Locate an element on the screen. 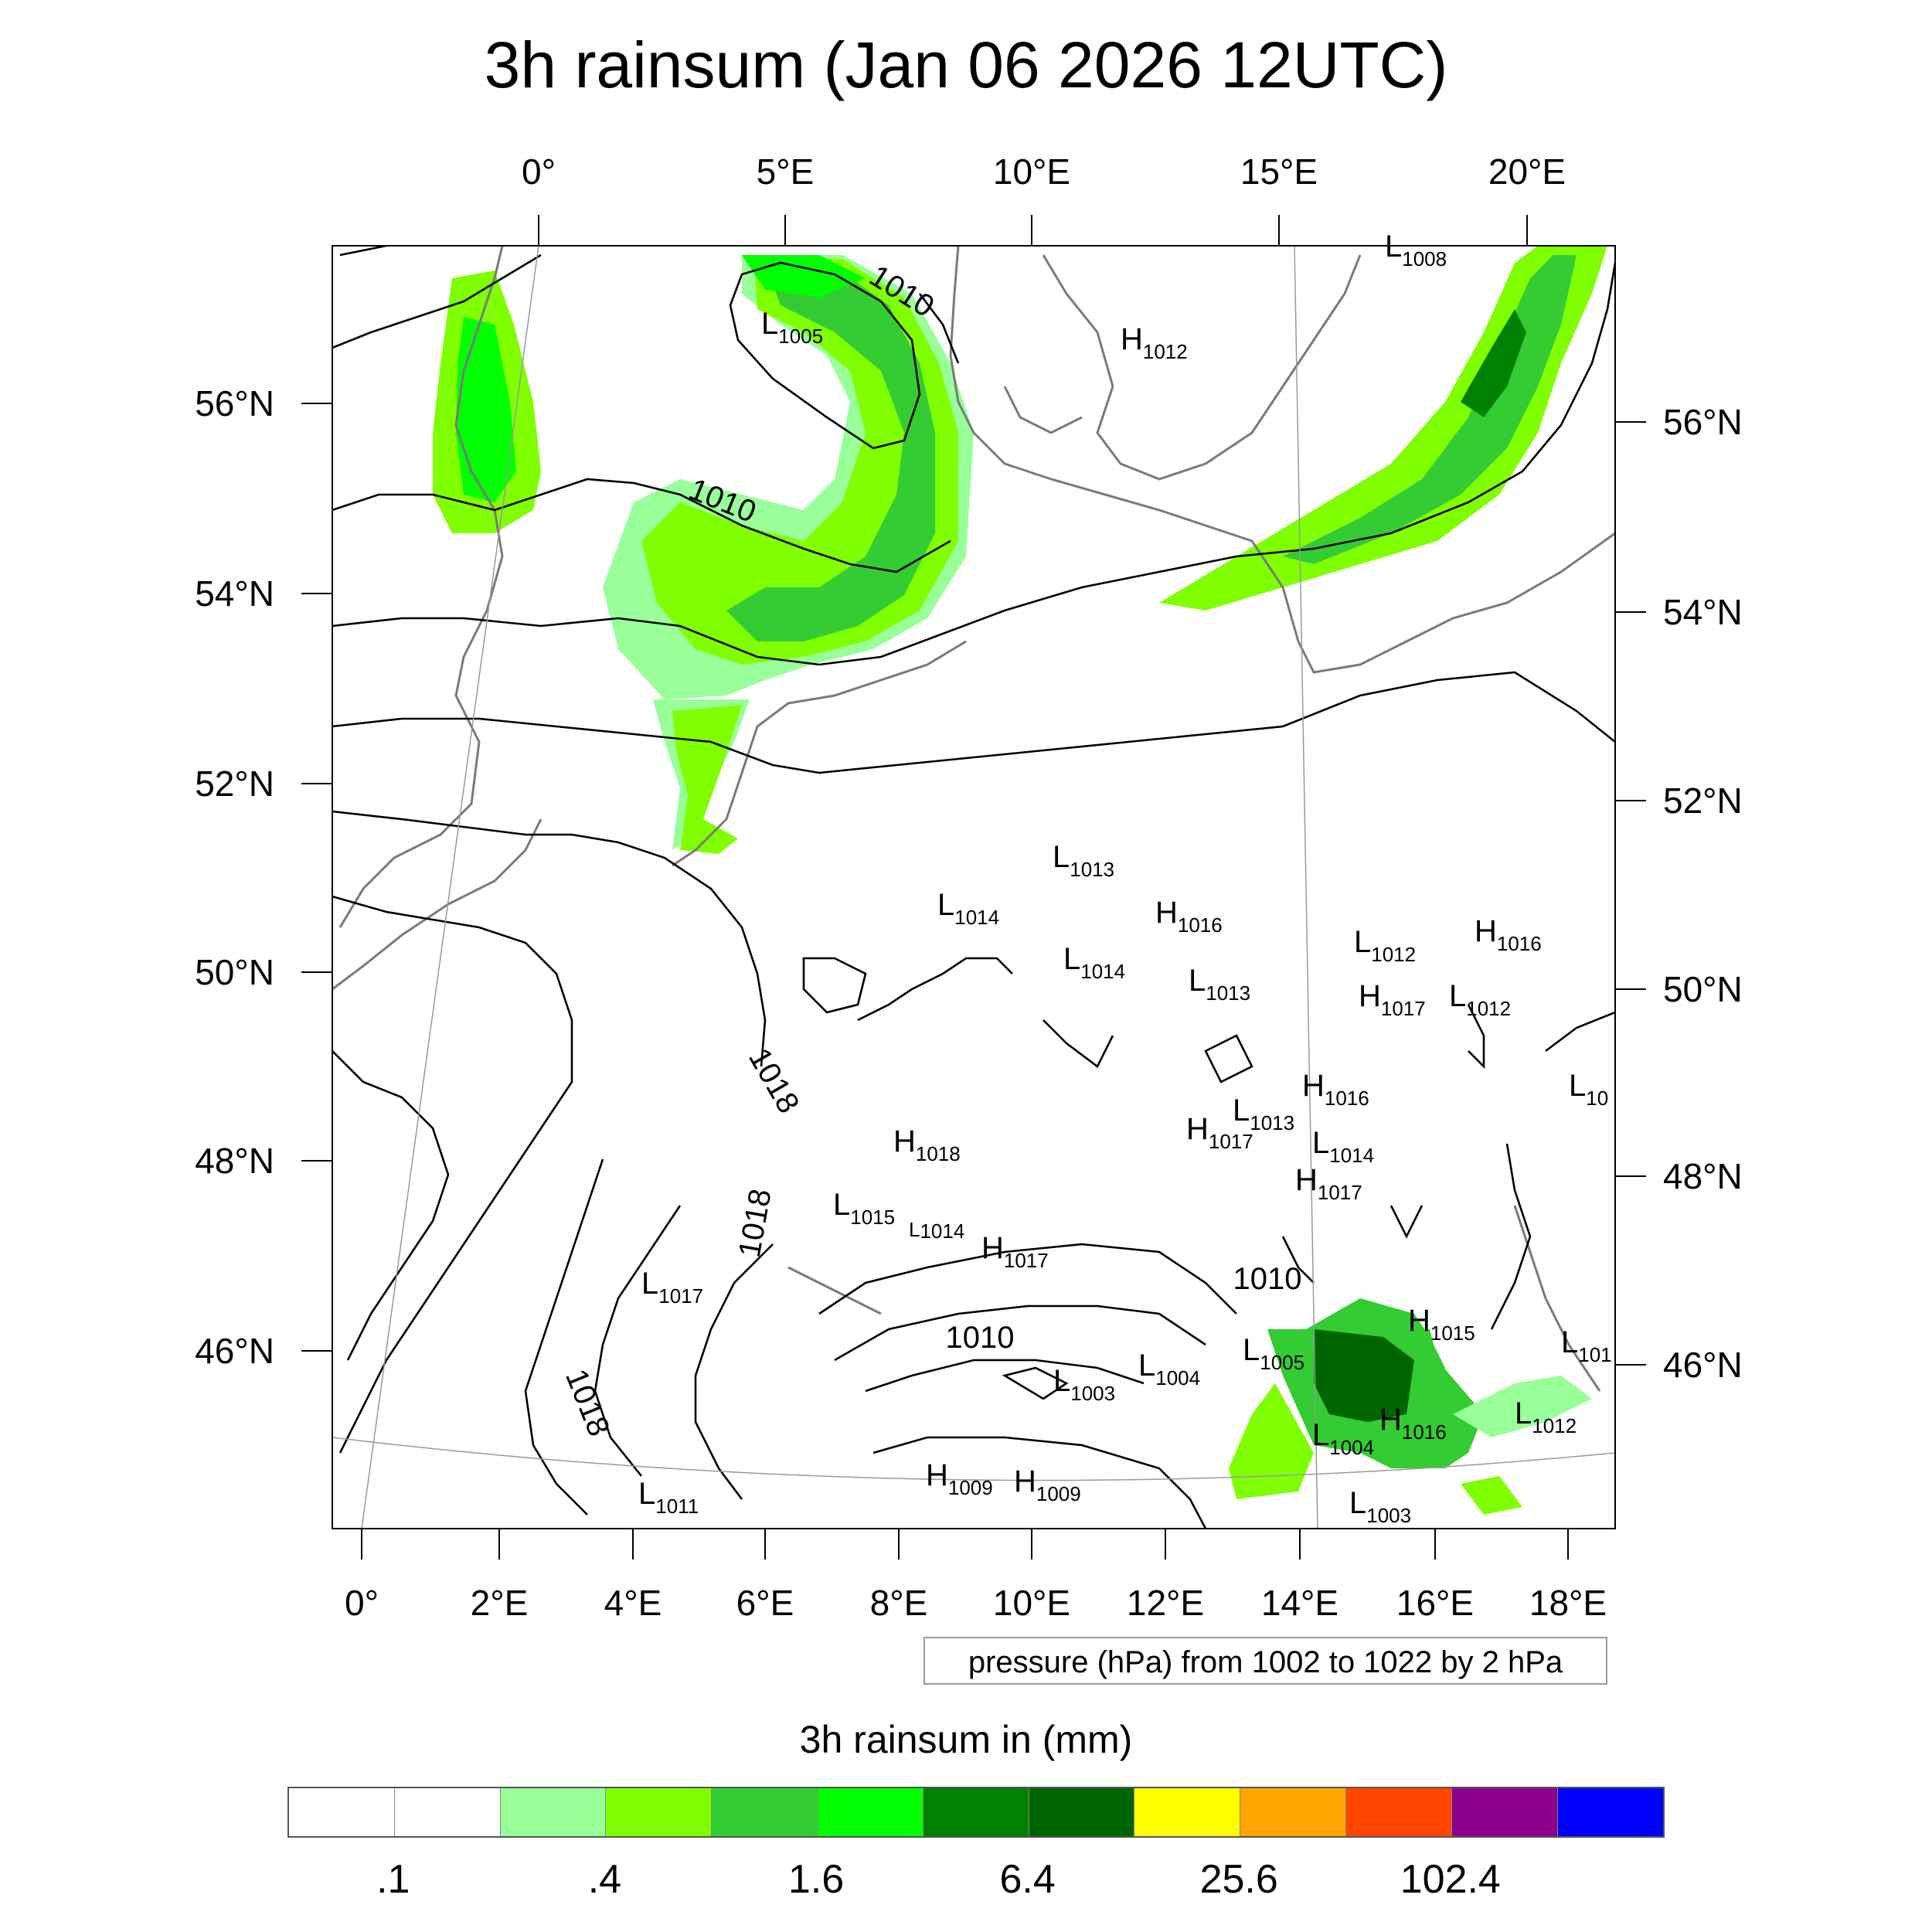 The width and height of the screenshot is (1932, 1932). right-lat-label: 54°N is located at coordinates (1703, 612).